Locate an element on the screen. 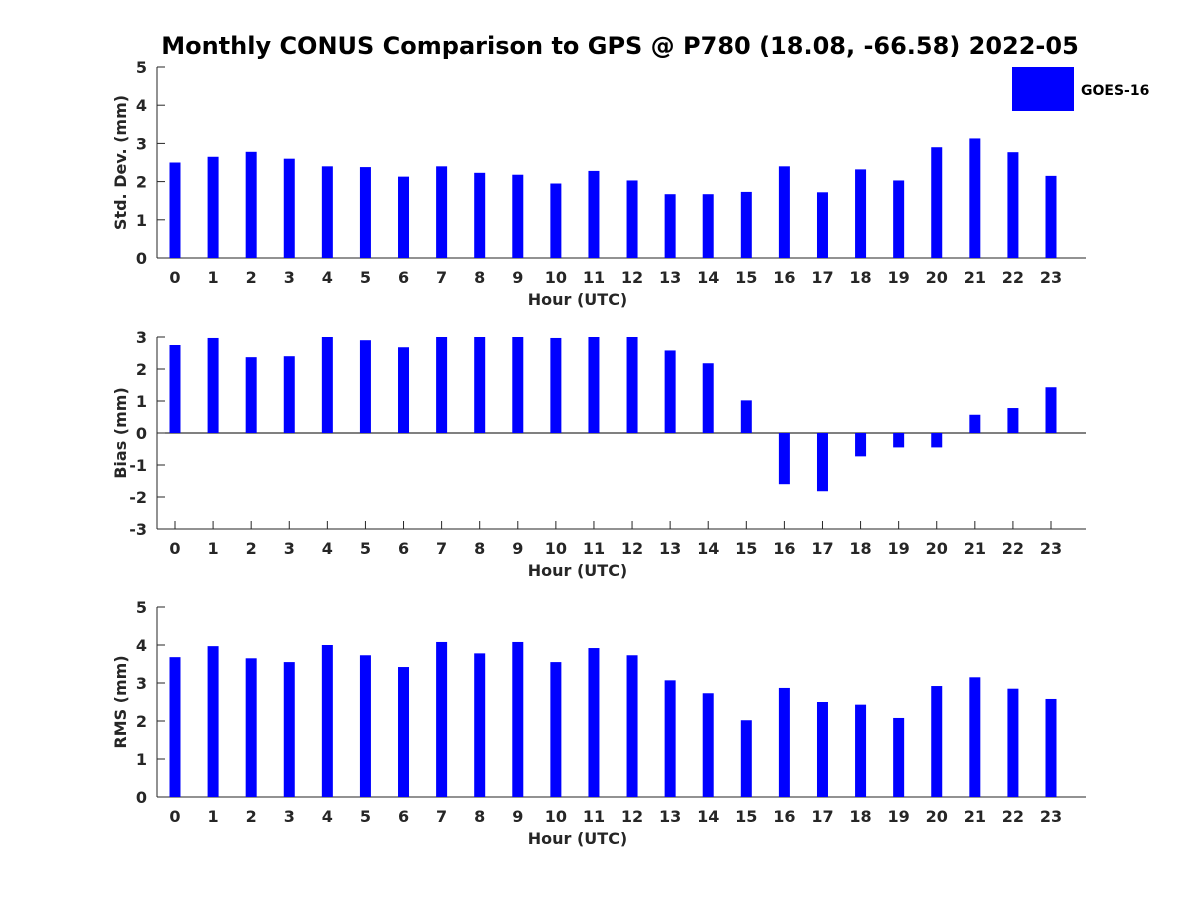  x-tick-label-rms: 5 is located at coordinates (365, 816).